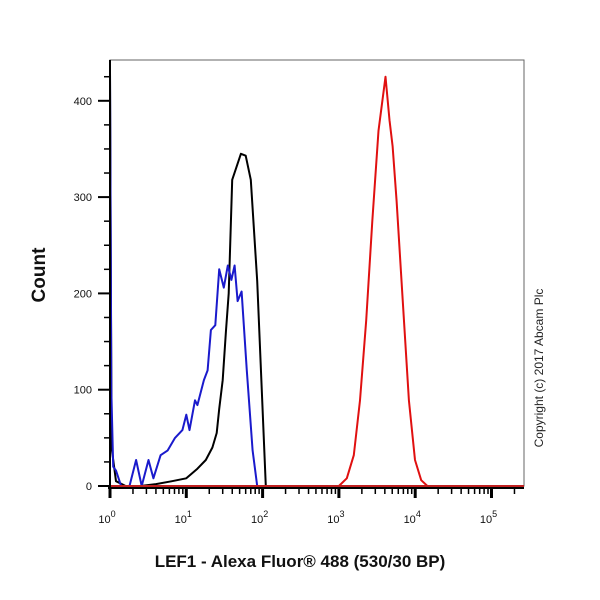  Describe the element at coordinates (300, 561) in the screenshot. I see `x-axis-label: LEF1 - Alexa Fluor® 488 (530/30 BP)` at that location.